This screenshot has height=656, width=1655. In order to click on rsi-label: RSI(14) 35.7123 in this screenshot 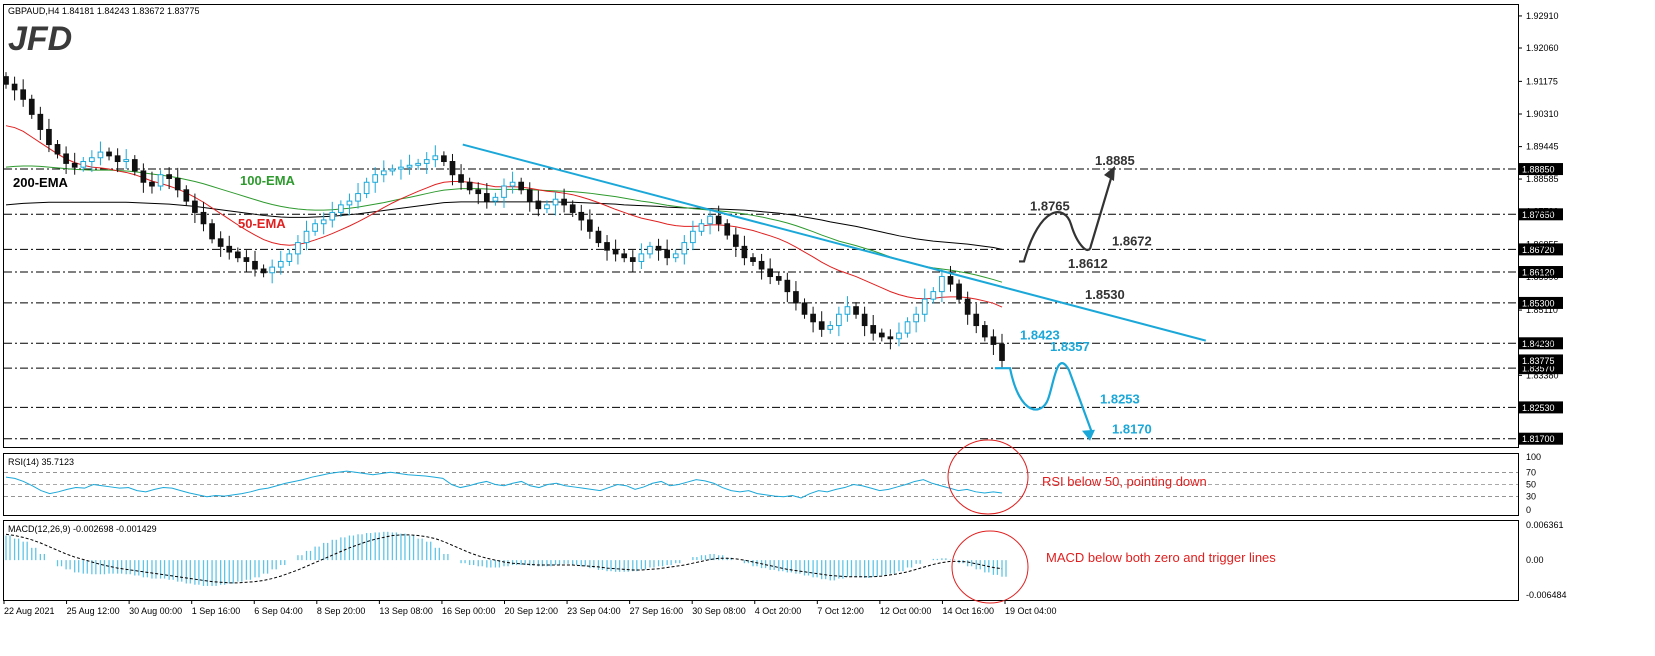, I will do `click(41, 462)`.